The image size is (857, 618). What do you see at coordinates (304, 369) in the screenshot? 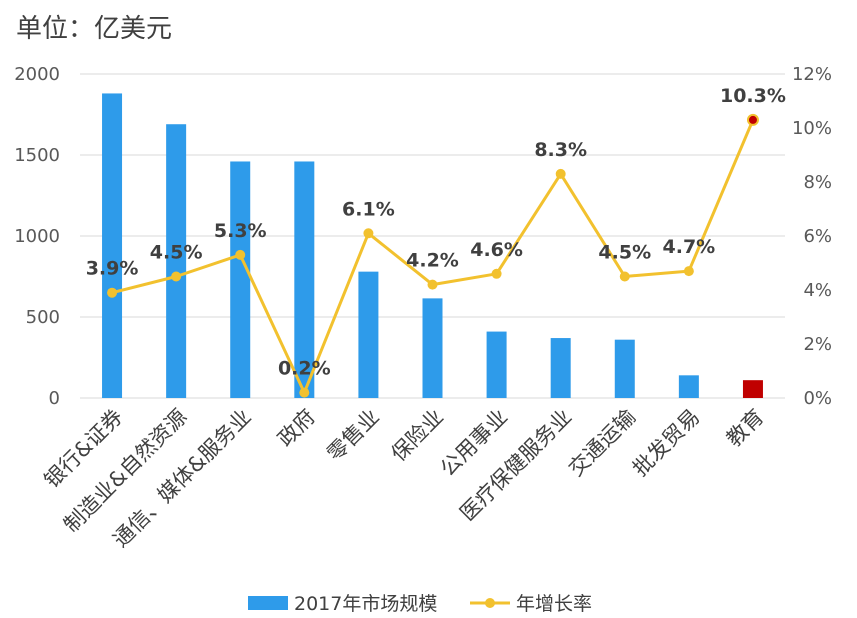
I see `data-label: 0.2%` at bounding box center [304, 369].